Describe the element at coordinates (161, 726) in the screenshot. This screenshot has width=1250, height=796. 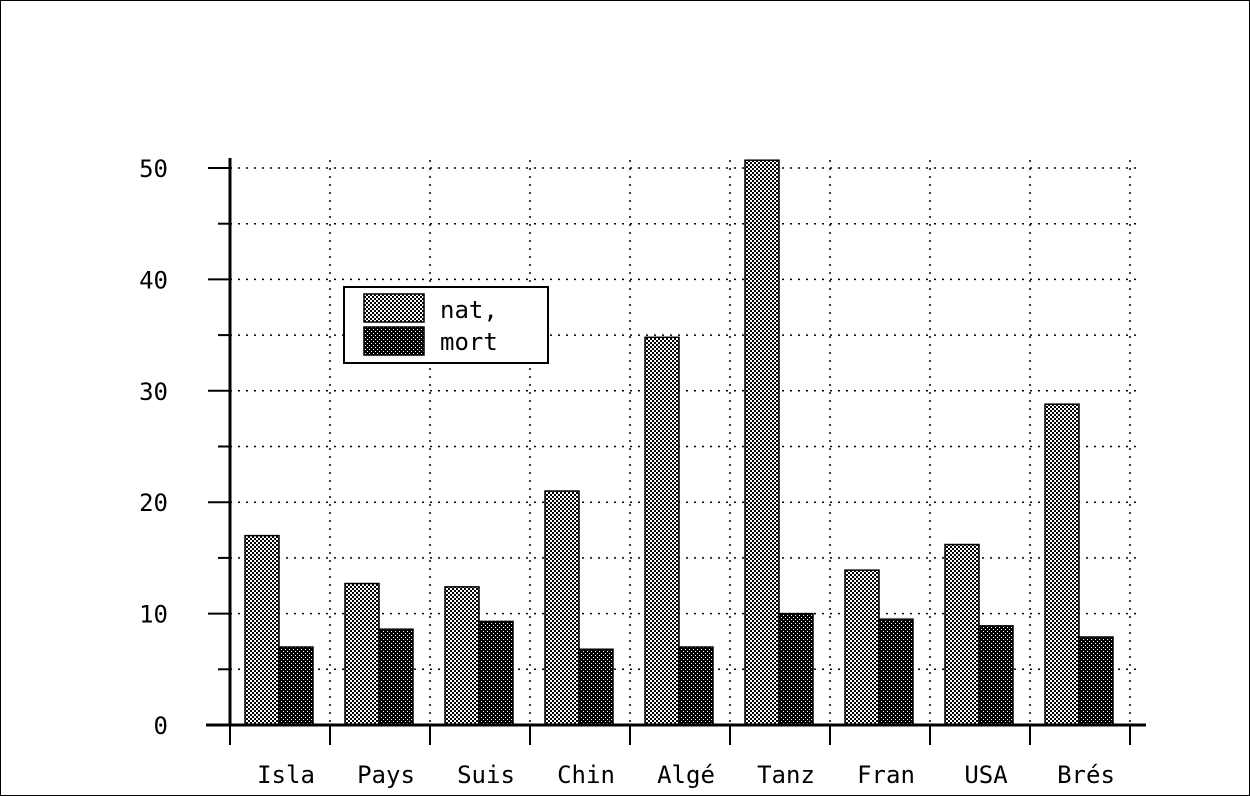
I see `y-tick-label: 0` at that location.